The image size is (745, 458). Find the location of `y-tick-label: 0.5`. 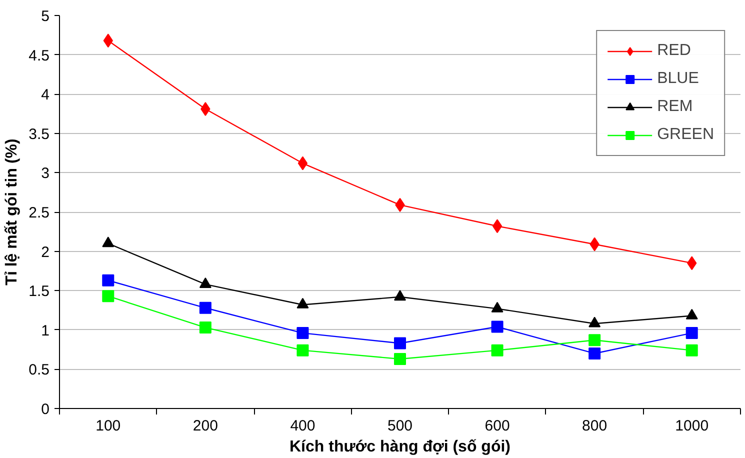

y-tick-label: 0.5 is located at coordinates (39, 370).